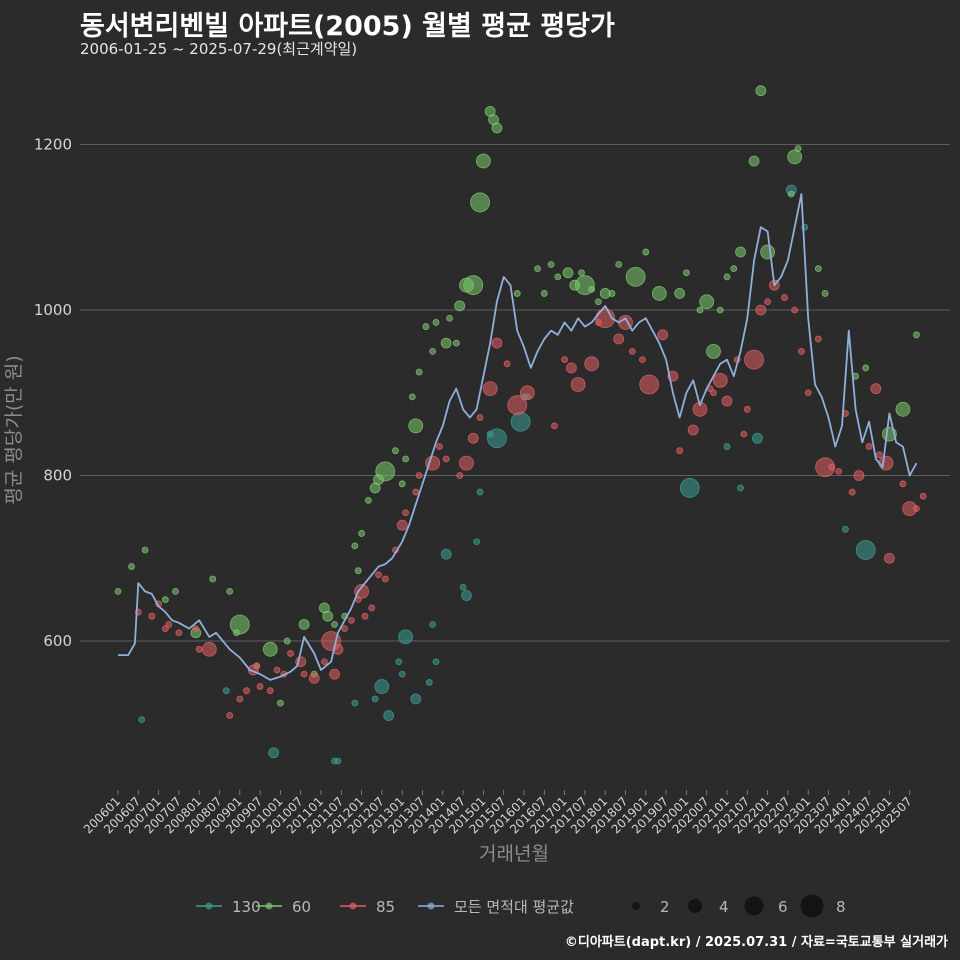 The width and height of the screenshot is (960, 960). What do you see at coordinates (219, 49) in the screenshot?
I see `chart-subtitle: 2006-01-25 ~ 2025-07-29(최근계약일)` at bounding box center [219, 49].